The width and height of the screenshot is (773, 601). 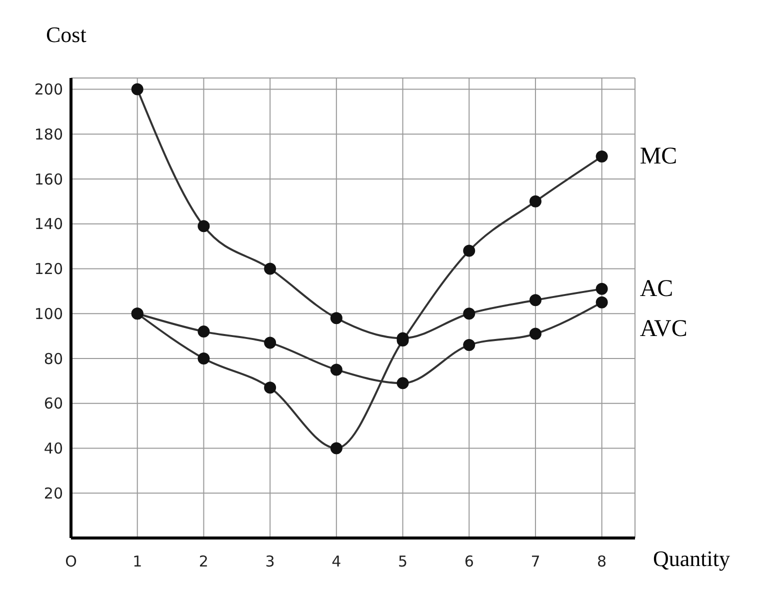 What do you see at coordinates (535, 561) in the screenshot?
I see `x-tick-label: 7` at bounding box center [535, 561].